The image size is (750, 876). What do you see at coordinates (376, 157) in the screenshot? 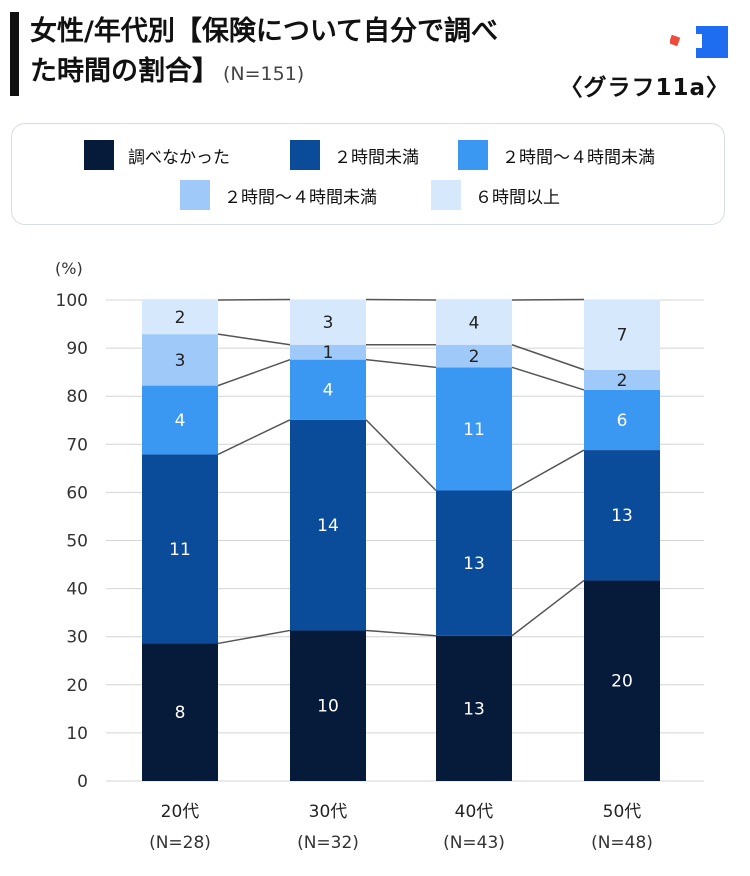
I see `legend-label-lt2h: ２時間未満` at bounding box center [376, 157].